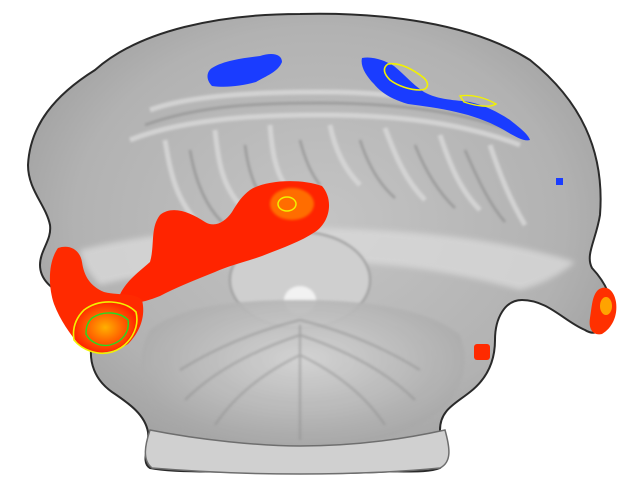 This screenshot has width=628, height=484. I want to click on contour-left-yellow, so click(105, 328).